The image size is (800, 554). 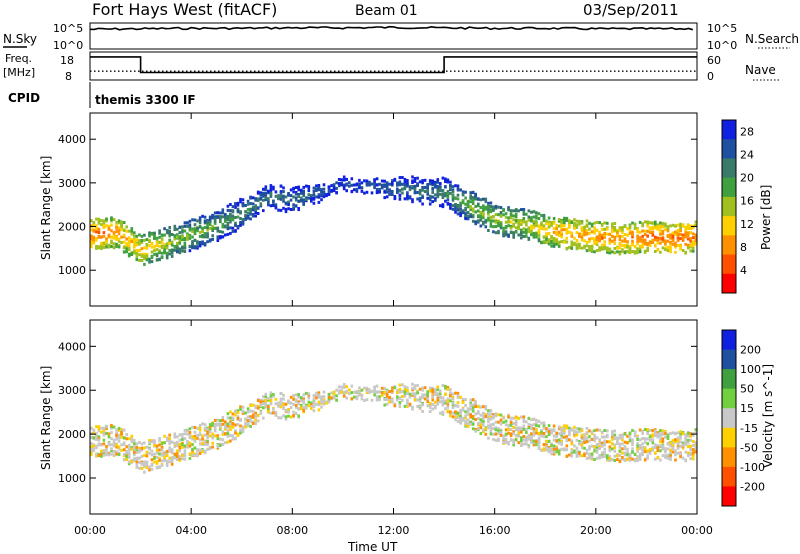 I want to click on colorbar-segment, so click(x=729, y=149).